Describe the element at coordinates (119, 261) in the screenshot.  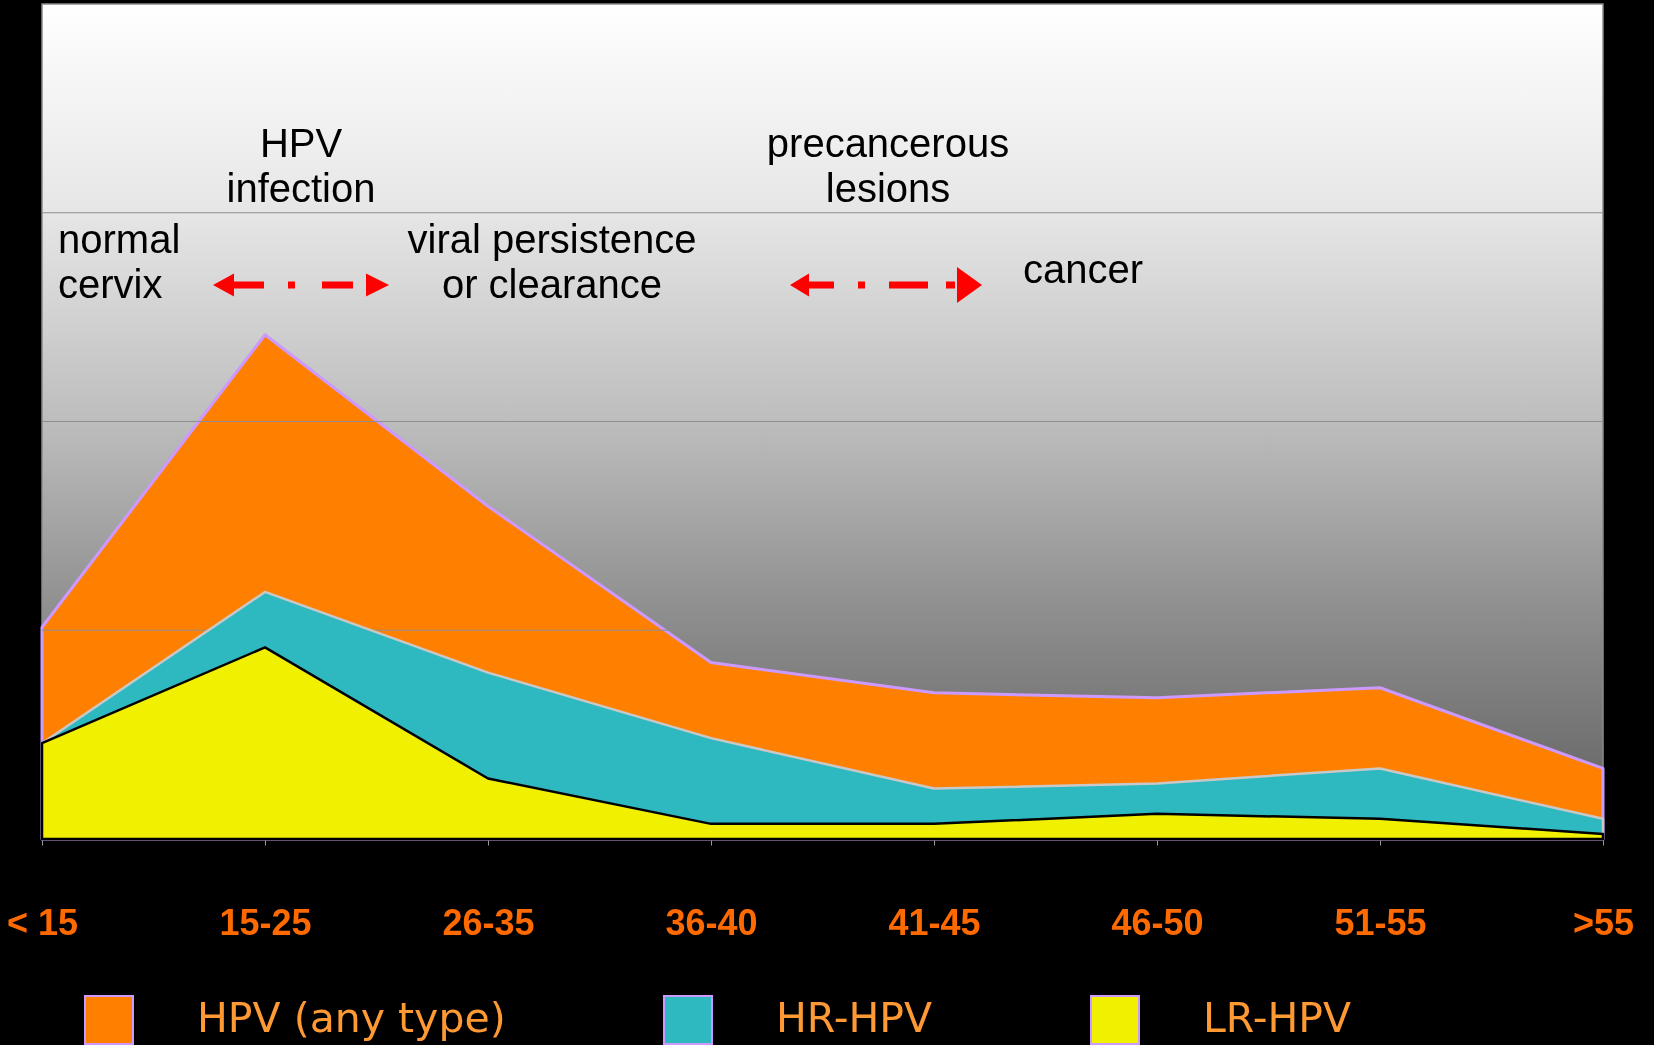
I see `text: normal cervix` at that location.